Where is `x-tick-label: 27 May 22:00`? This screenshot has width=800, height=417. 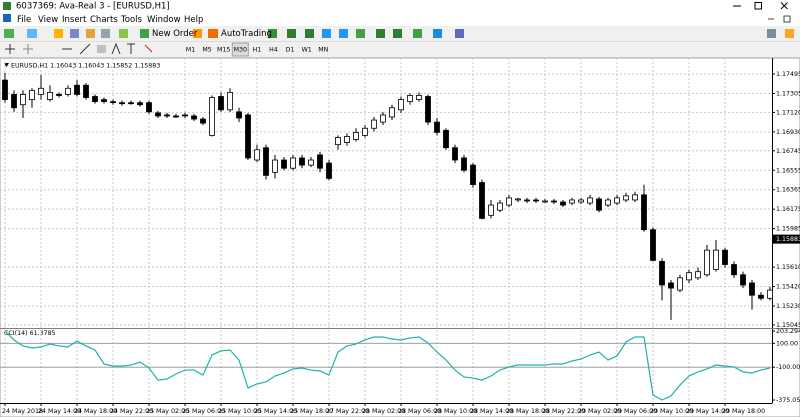 x-tick-label: 27 May 22:00 is located at coordinates (347, 411).